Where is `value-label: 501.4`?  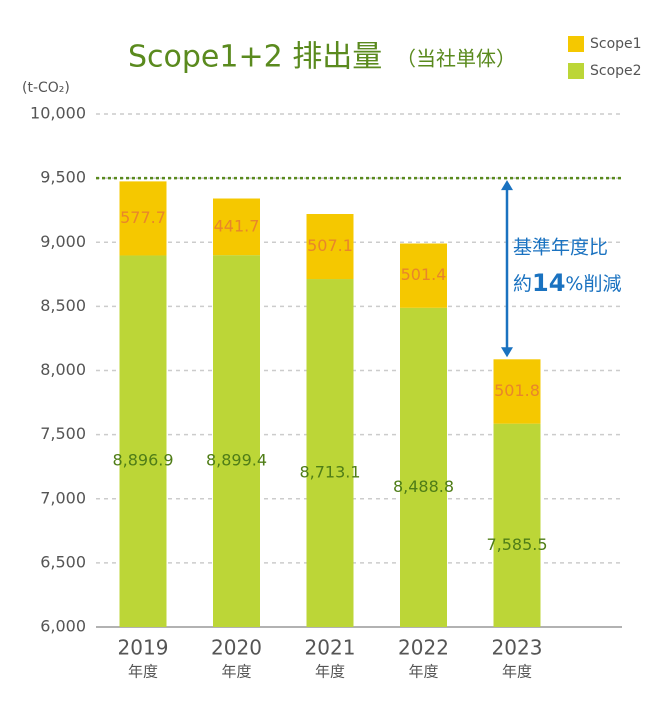
value-label: 501.4 is located at coordinates (424, 274).